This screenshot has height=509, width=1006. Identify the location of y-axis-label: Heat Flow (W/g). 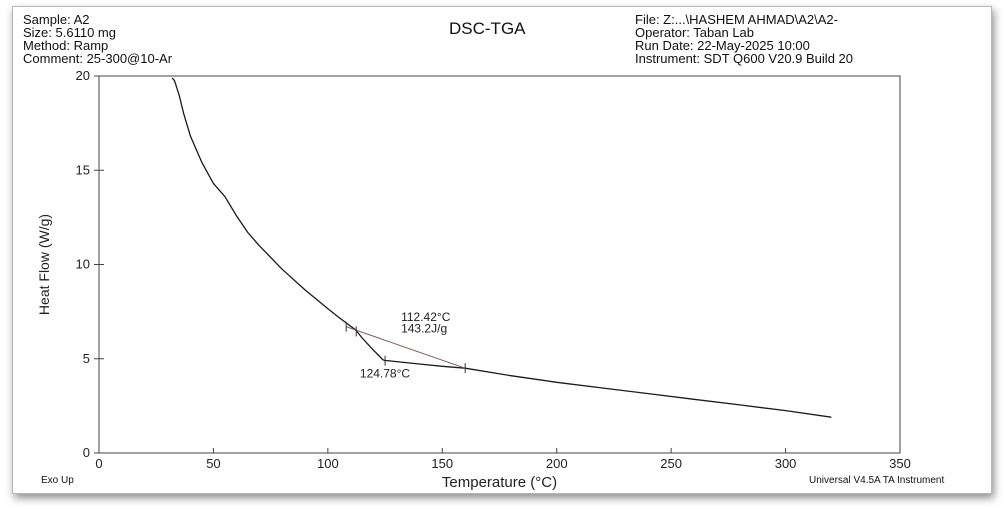
(44, 264).